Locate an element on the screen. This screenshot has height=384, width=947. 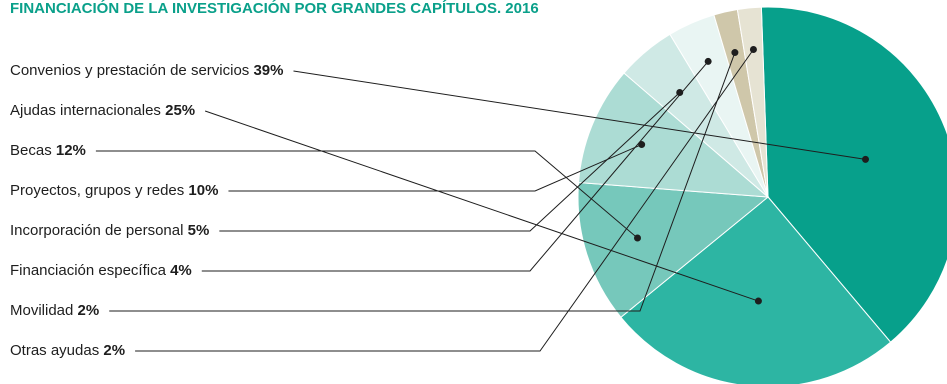
slice-label-name: Incorporación de personal is located at coordinates (99, 230).